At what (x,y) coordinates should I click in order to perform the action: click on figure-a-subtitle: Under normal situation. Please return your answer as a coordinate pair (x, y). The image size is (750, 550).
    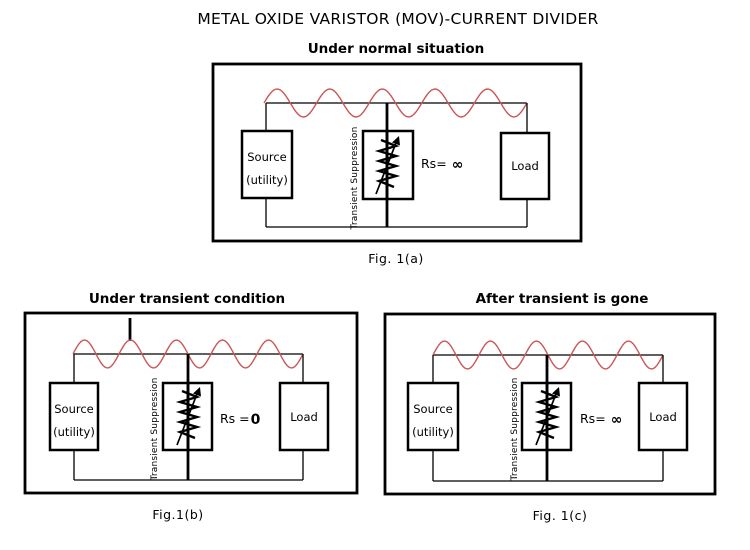
    Looking at the image, I should click on (396, 49).